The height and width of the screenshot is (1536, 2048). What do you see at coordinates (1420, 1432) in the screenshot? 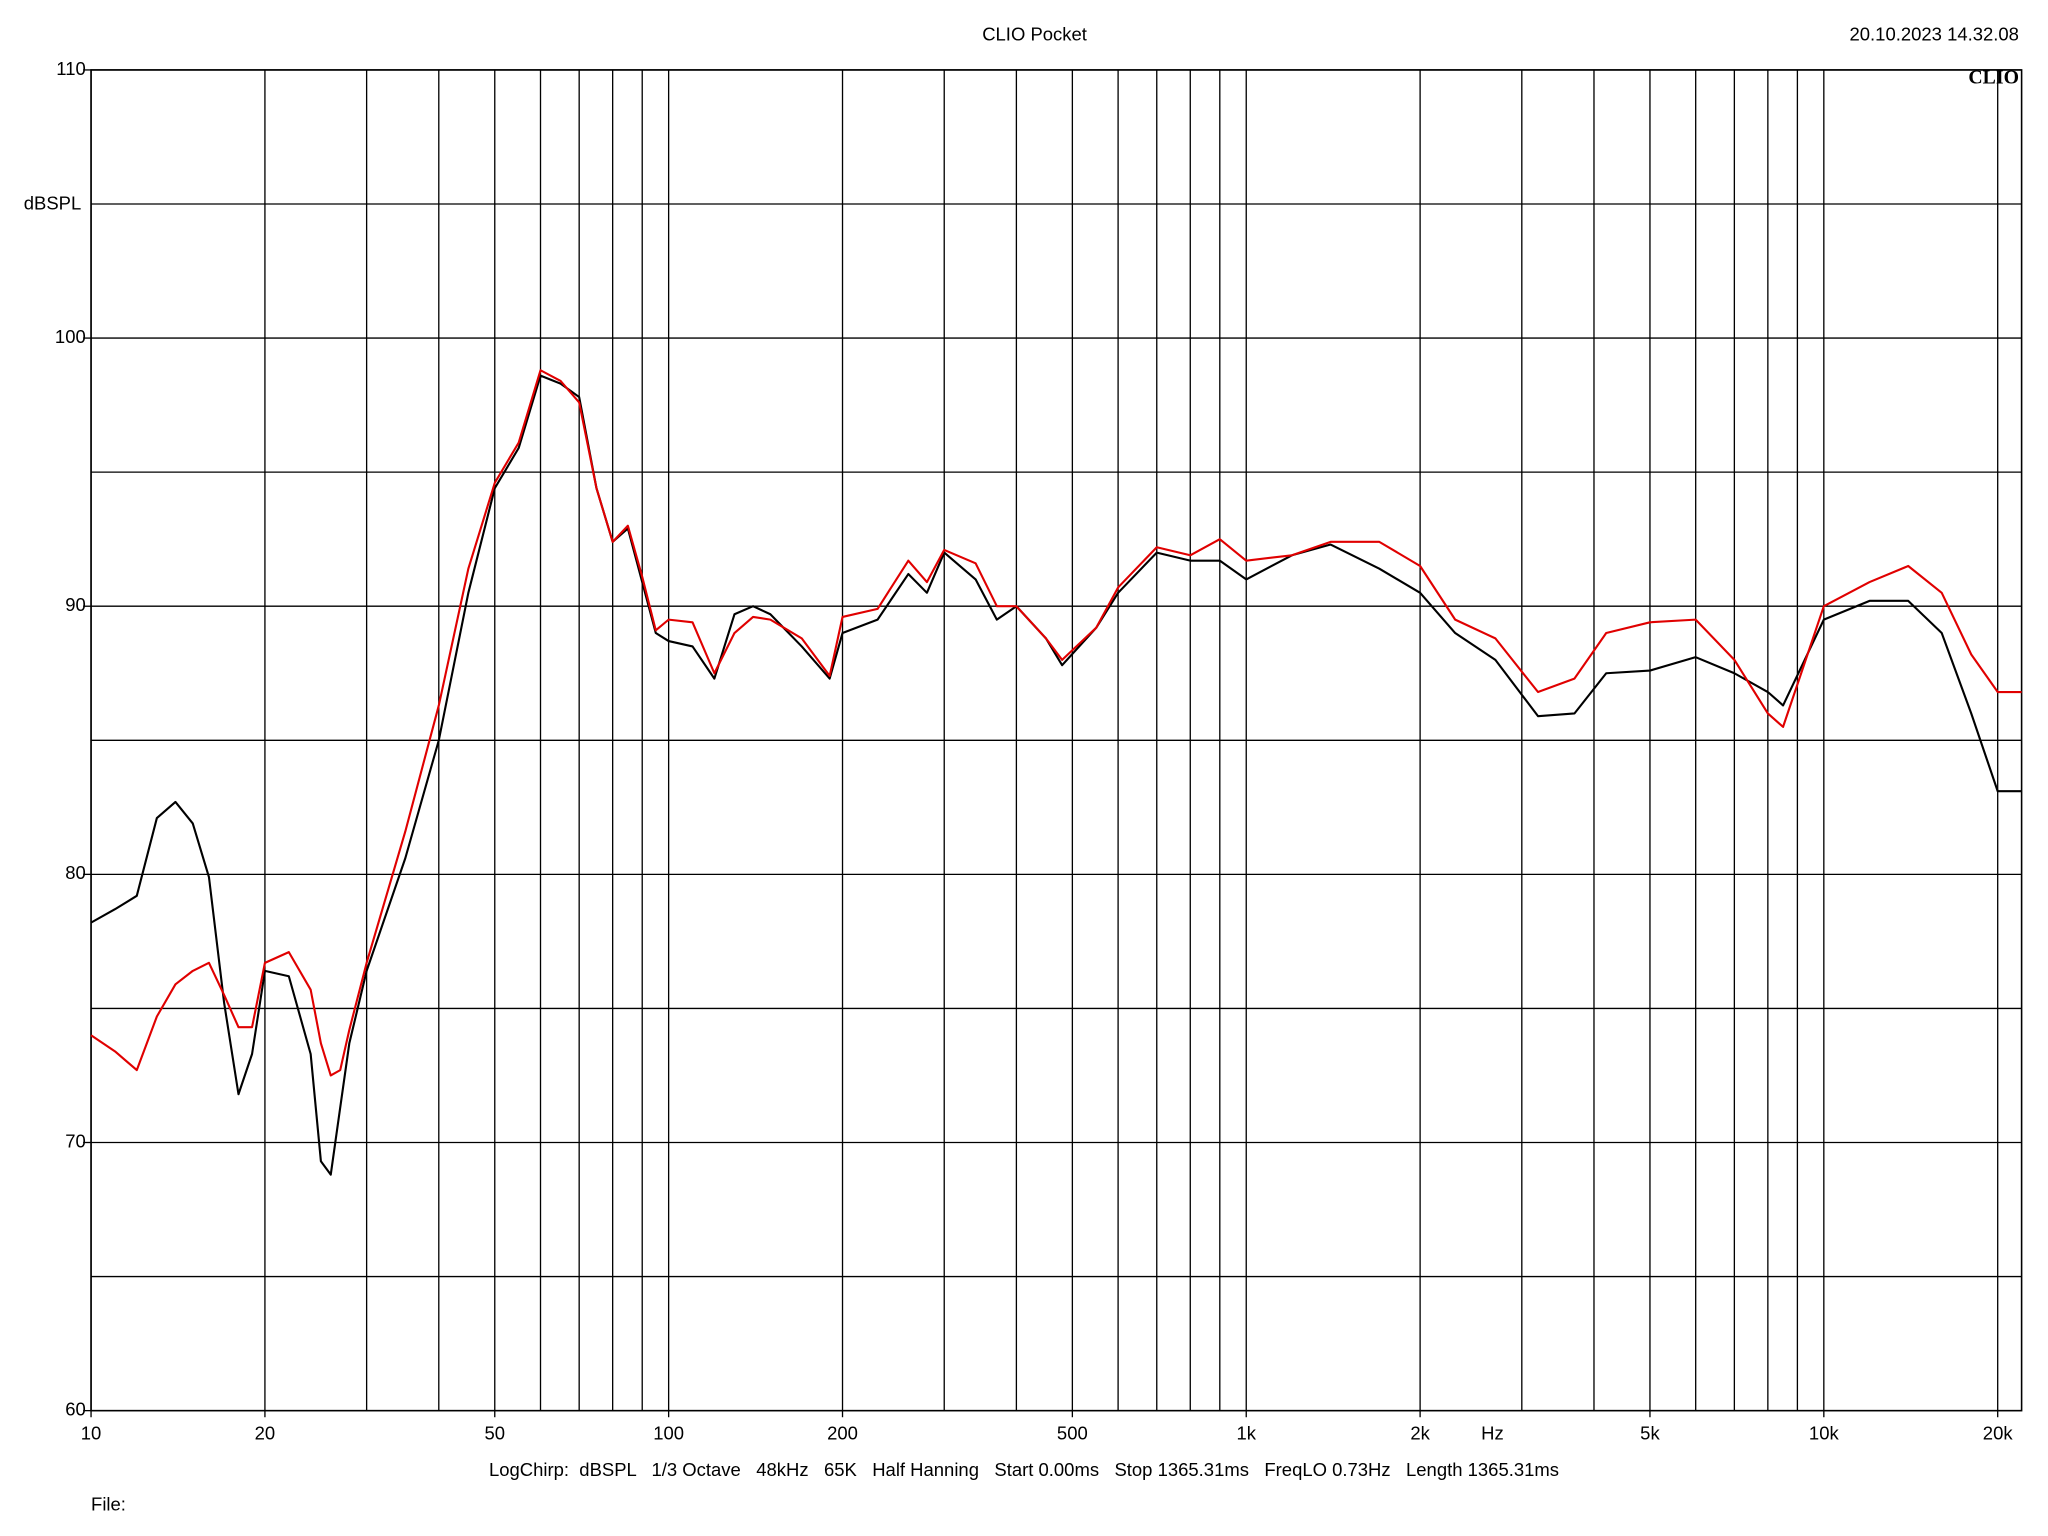
I see `x-tick-label: 2k` at bounding box center [1420, 1432].